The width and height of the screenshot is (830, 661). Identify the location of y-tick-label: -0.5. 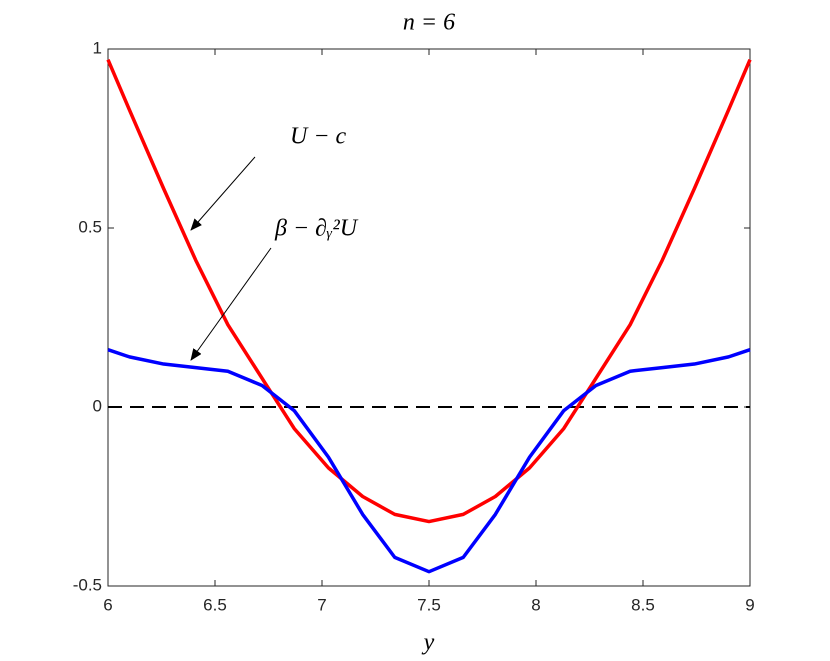
(87, 584).